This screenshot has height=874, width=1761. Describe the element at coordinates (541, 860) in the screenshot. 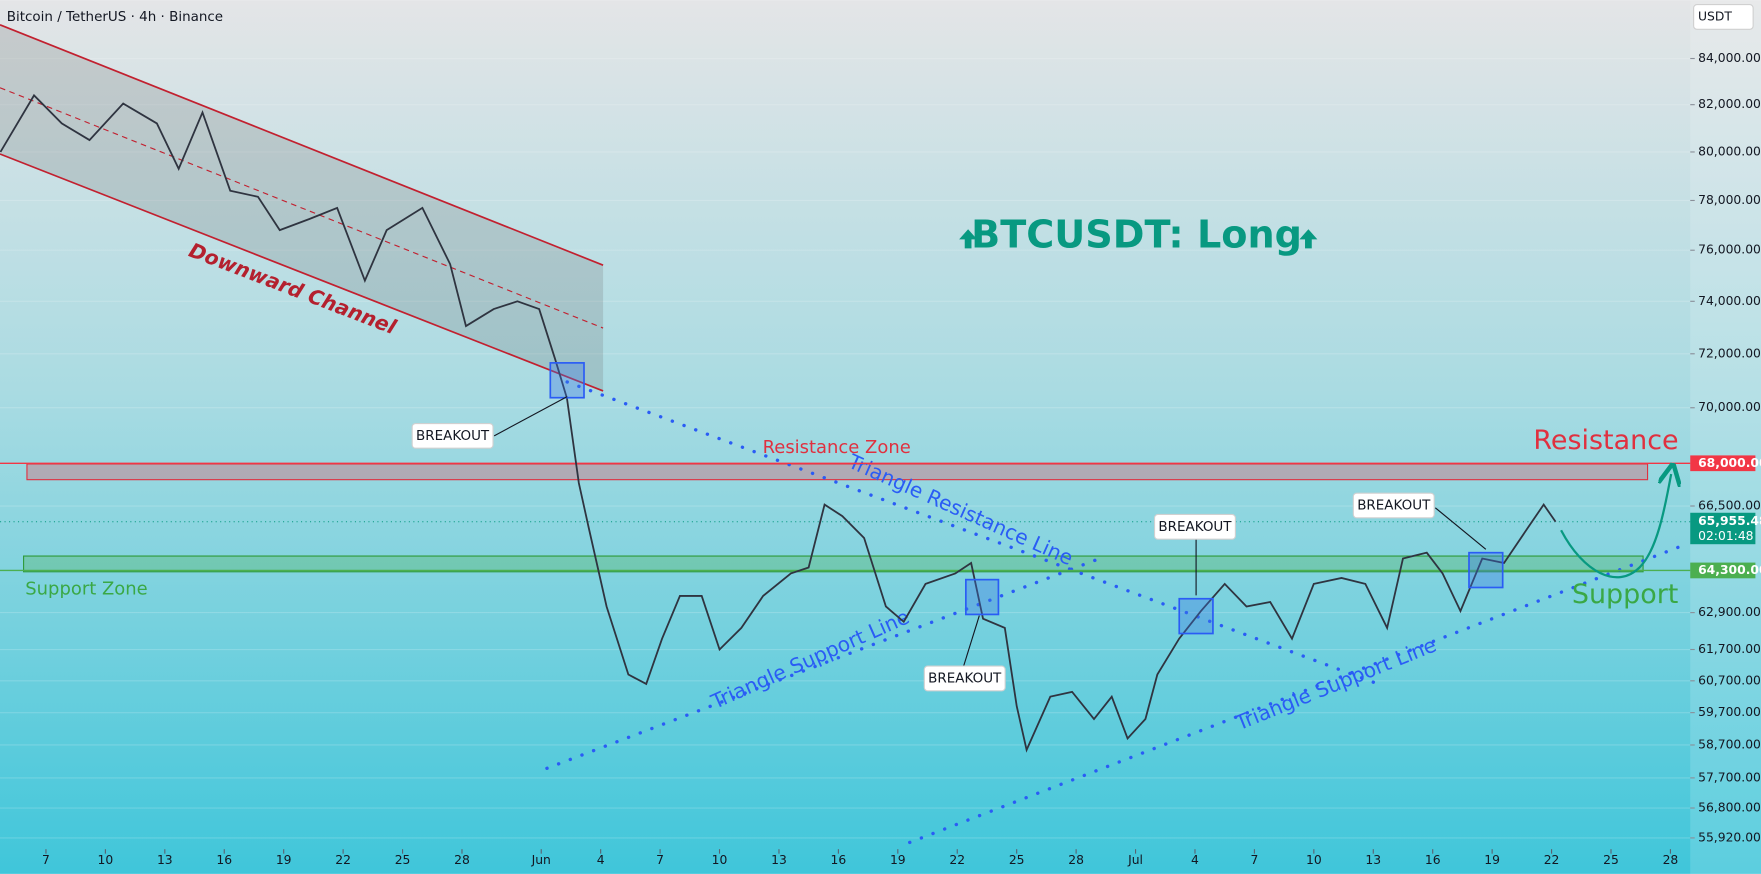

I see `x-tick-label: Jun` at that location.